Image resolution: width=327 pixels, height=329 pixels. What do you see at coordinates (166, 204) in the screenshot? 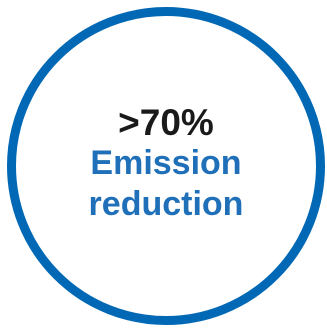
I see `stat-label-line-2: reduction` at bounding box center [166, 204].